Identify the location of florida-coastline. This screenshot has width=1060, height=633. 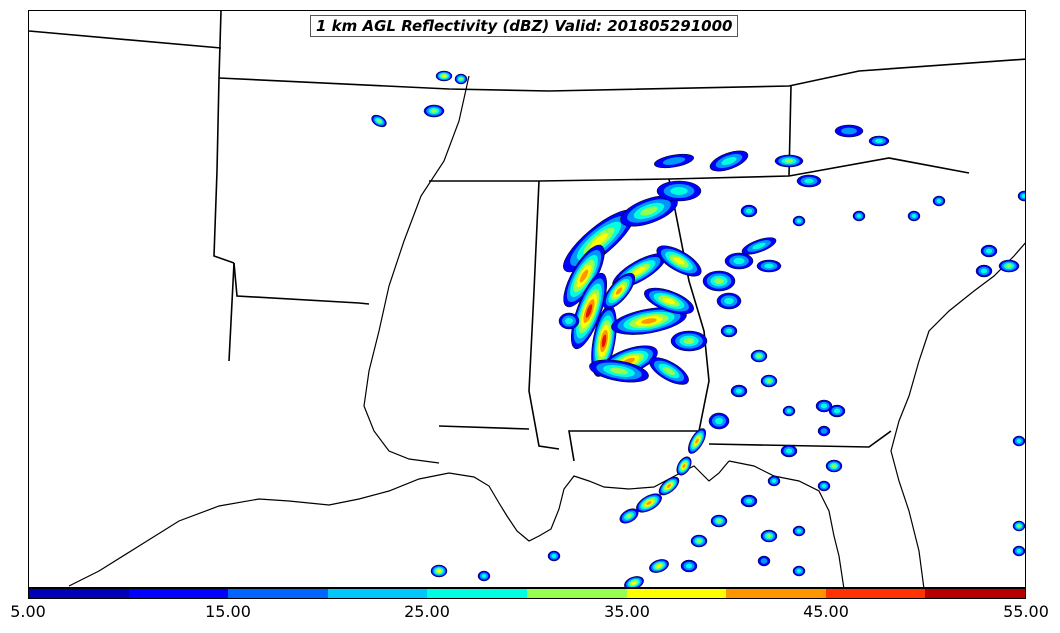
(786, 523).